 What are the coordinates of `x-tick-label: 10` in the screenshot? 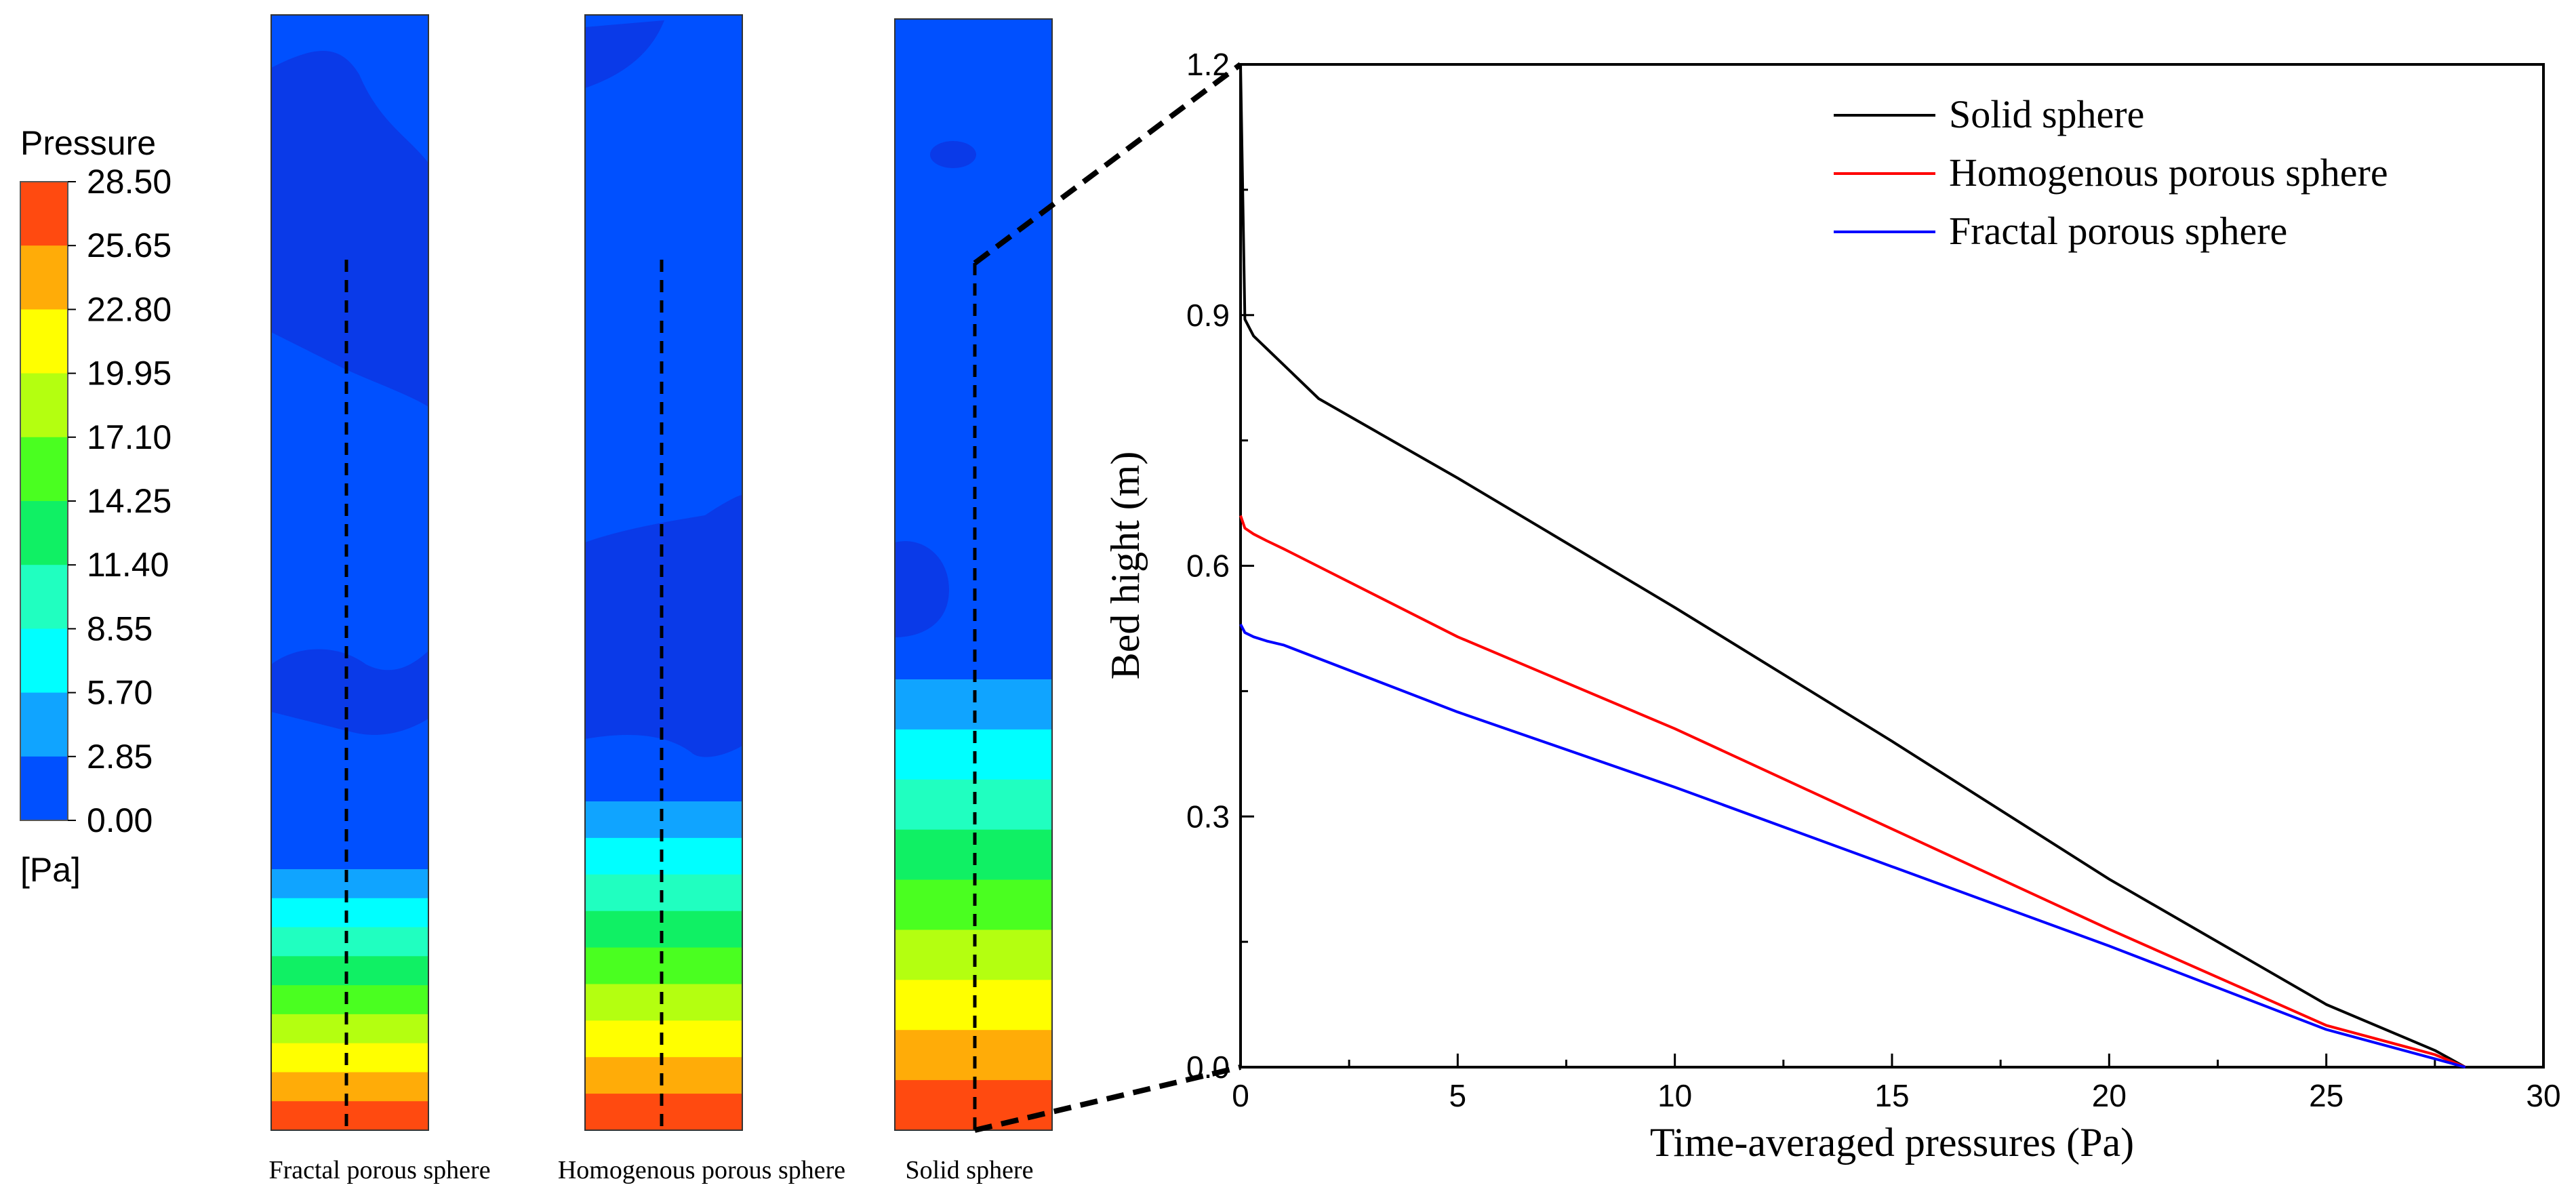 It's located at (1674, 1095).